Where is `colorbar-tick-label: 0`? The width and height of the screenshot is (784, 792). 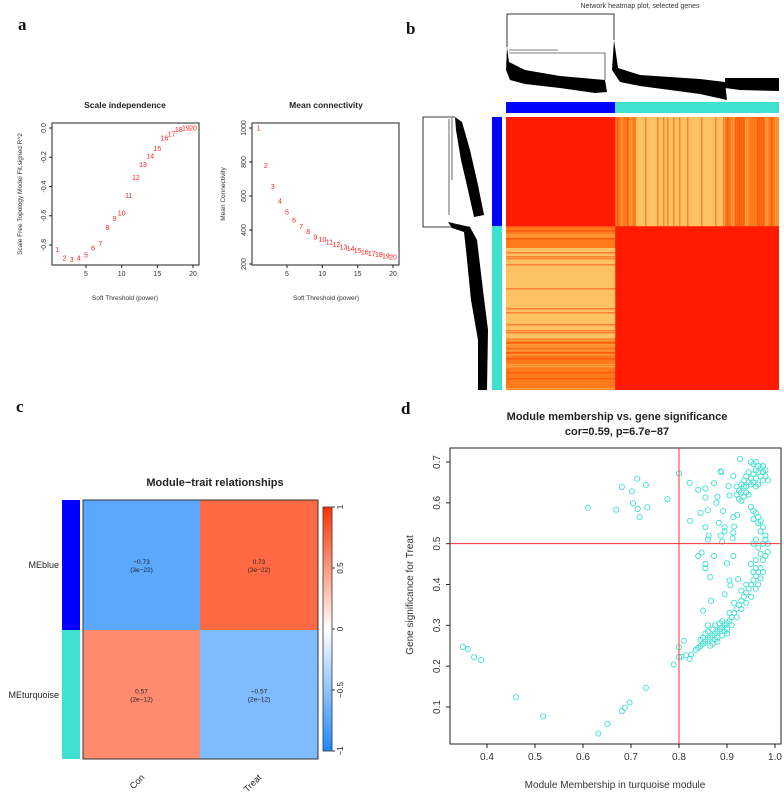 colorbar-tick-label: 0 is located at coordinates (340, 628).